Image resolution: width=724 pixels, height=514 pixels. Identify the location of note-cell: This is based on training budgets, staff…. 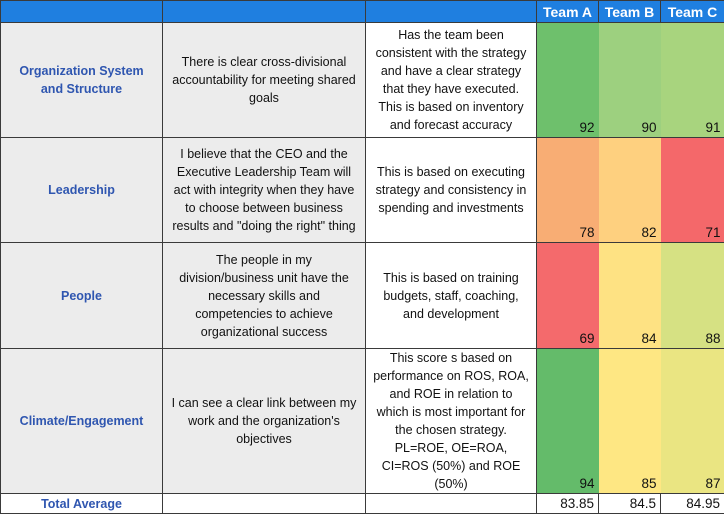
(451, 296).